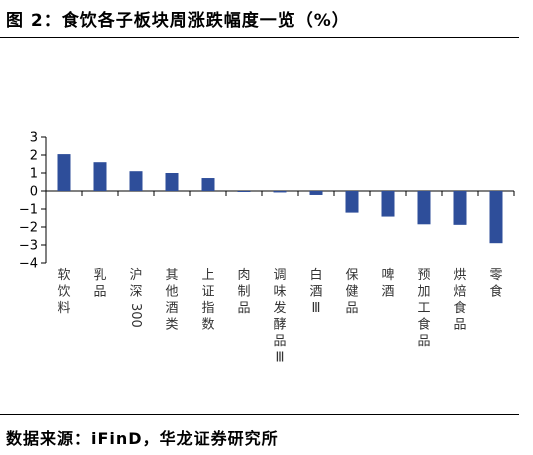 The width and height of the screenshot is (533, 455). Describe the element at coordinates (34, 174) in the screenshot. I see `y-tick-label: 1` at that location.